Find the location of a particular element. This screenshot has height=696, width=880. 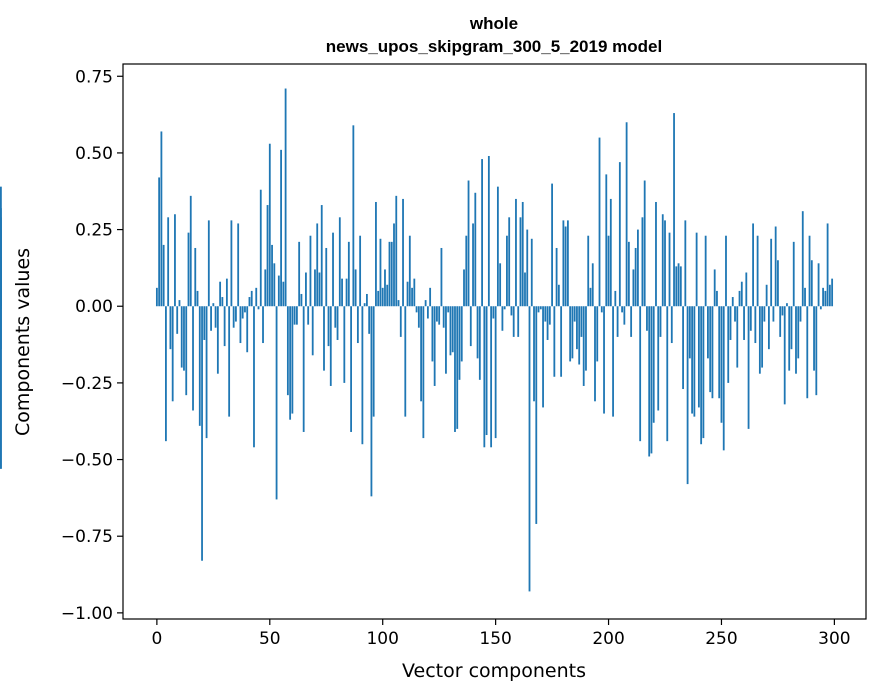

x-tick-label: 250 is located at coordinates (721, 639).